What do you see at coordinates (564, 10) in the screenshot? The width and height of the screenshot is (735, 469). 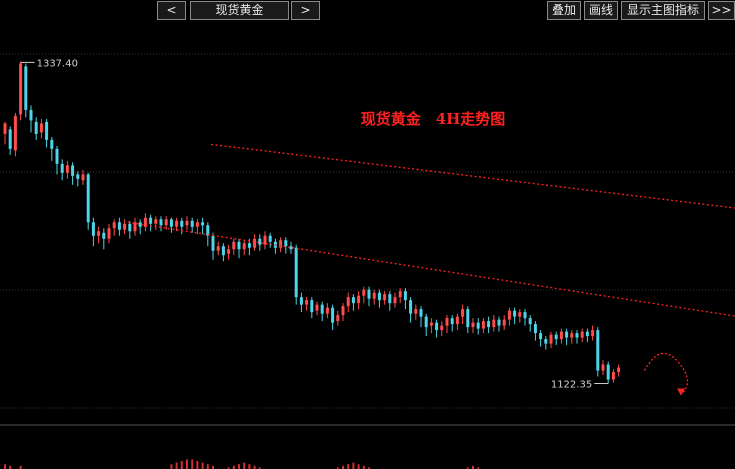 I see `overlay-button: 叠加` at bounding box center [564, 10].